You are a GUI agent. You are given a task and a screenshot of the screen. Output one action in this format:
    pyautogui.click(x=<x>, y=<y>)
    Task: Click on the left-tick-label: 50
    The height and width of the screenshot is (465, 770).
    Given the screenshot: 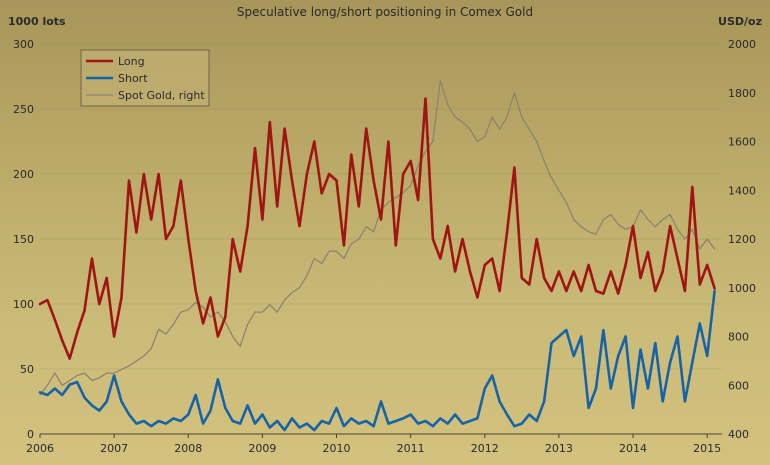 What is the action you would take?
    pyautogui.click(x=27, y=369)
    